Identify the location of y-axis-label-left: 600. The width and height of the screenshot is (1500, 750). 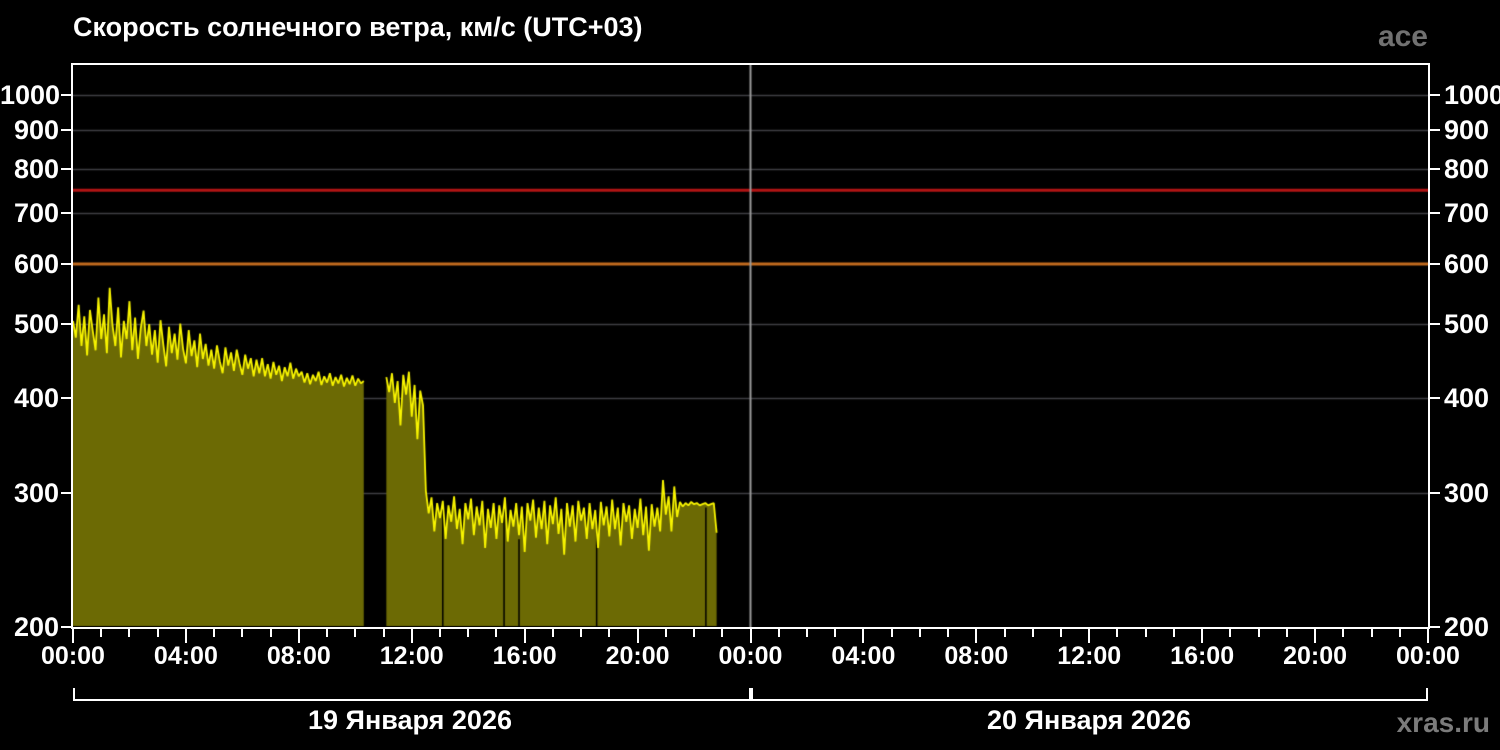
(36, 263).